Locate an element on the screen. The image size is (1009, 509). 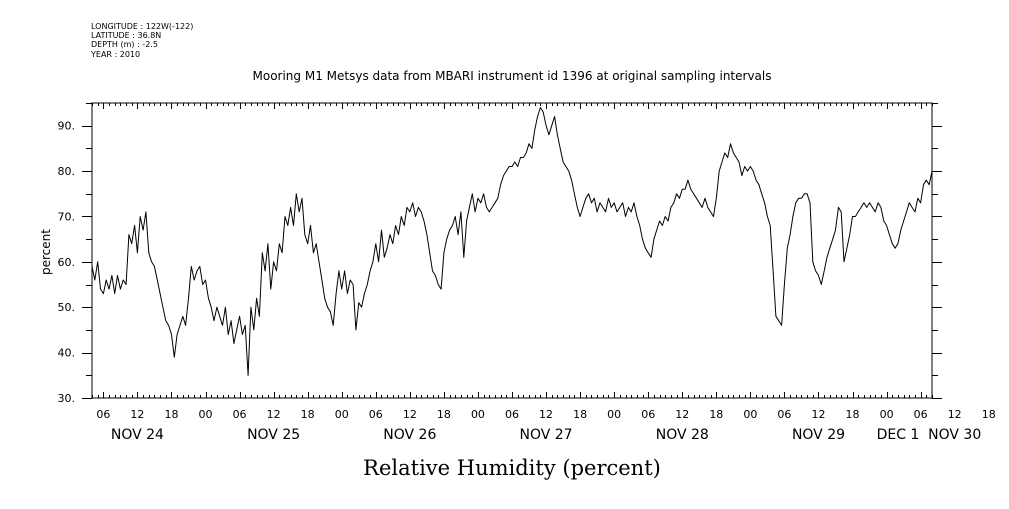
meta-latitude: LATITUDE : 36.8N is located at coordinates (126, 35).